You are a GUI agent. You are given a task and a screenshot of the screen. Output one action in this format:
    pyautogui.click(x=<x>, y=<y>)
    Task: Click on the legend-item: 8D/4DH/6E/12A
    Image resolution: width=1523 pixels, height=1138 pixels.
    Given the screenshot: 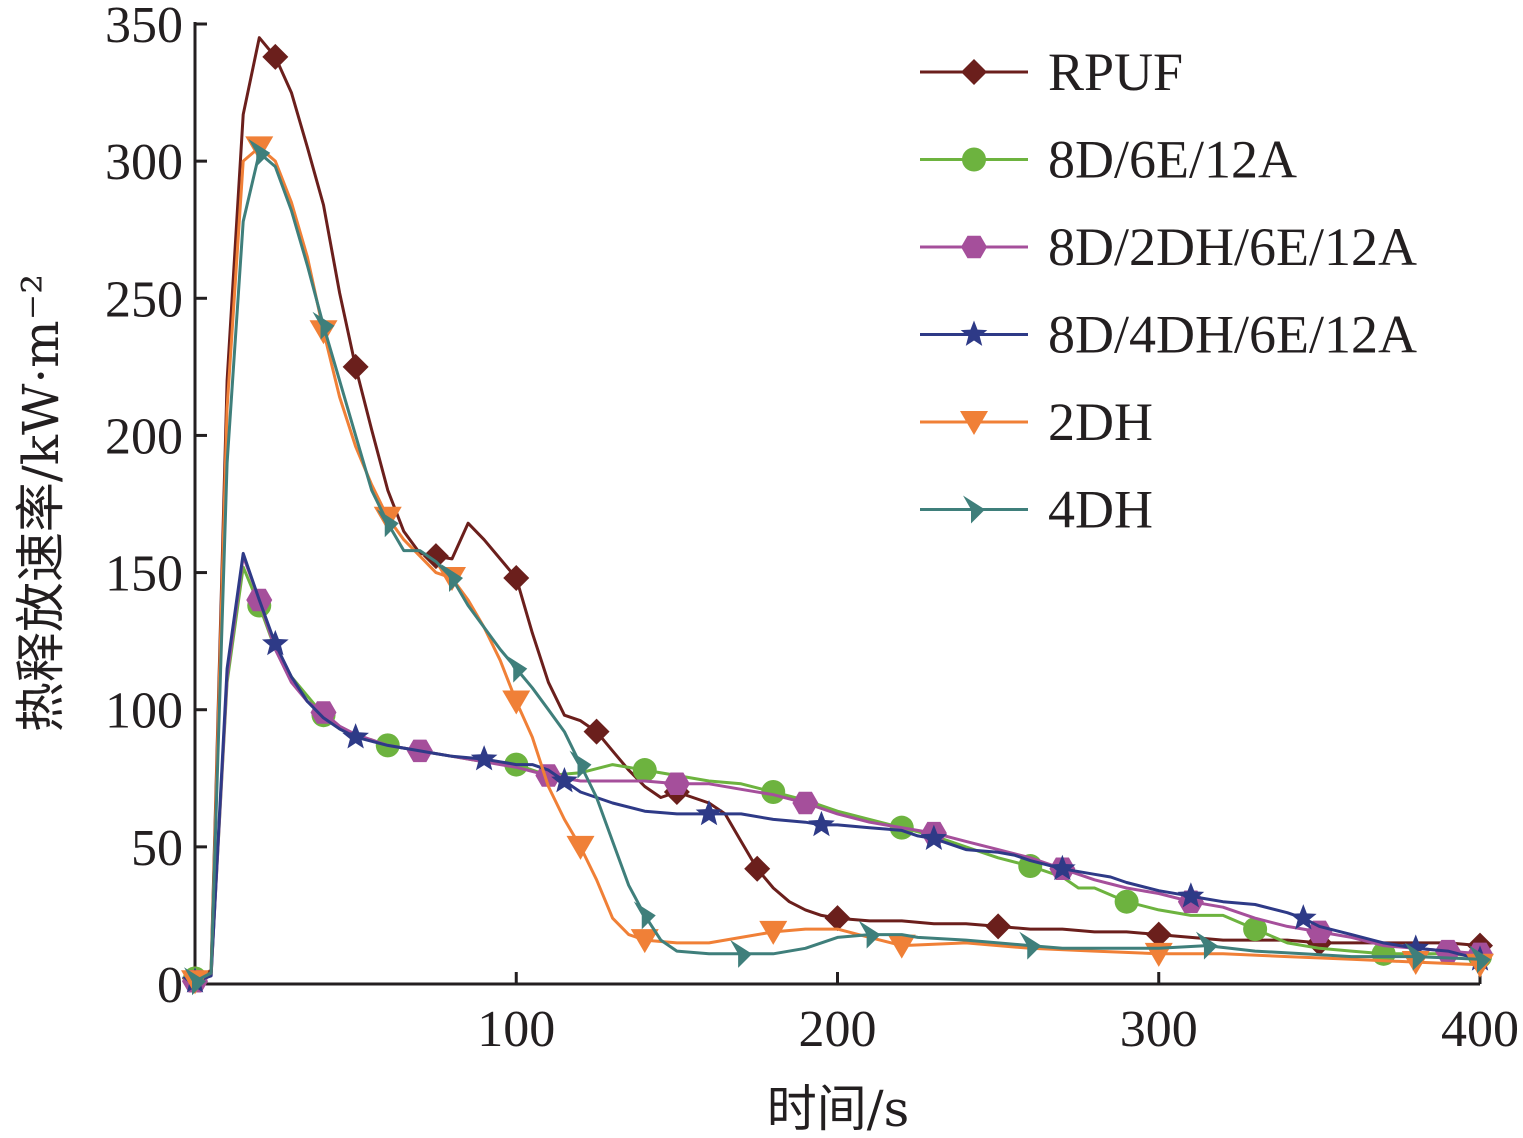 What is the action you would take?
    pyautogui.click(x=1168, y=335)
    